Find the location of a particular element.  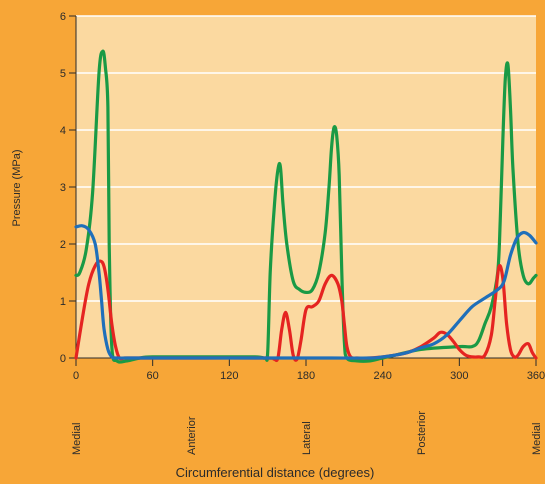

y-tick-label: 3 is located at coordinates (63, 188).